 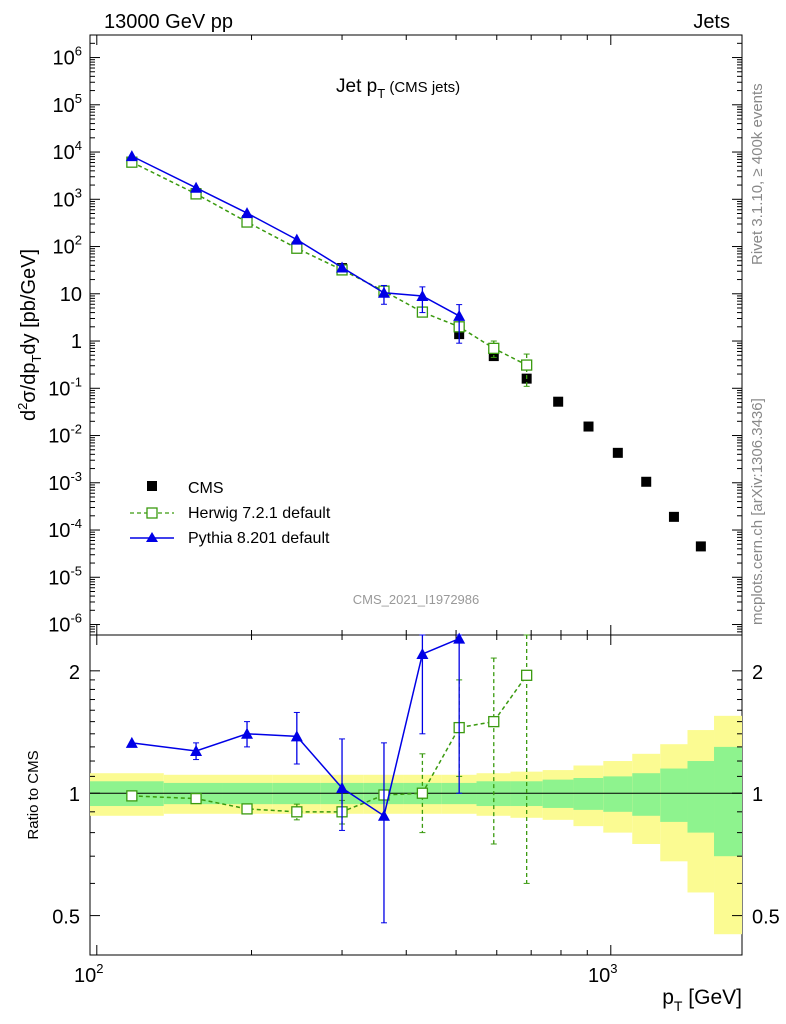 I want to click on ratio-y-tick-label-right: 2, so click(x=757, y=673).